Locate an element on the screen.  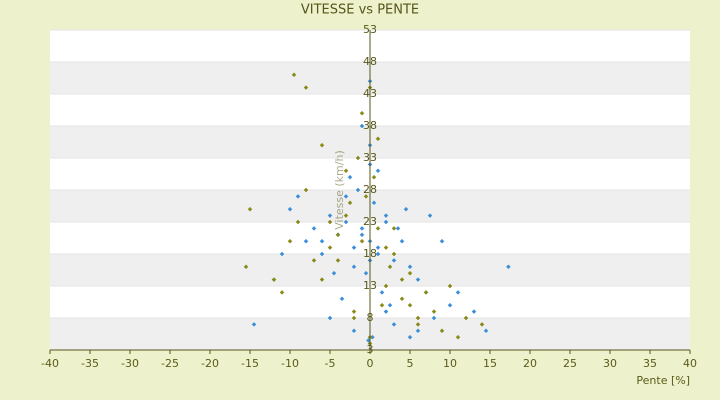
x-tick-label: -25 is located at coordinates (170, 363).